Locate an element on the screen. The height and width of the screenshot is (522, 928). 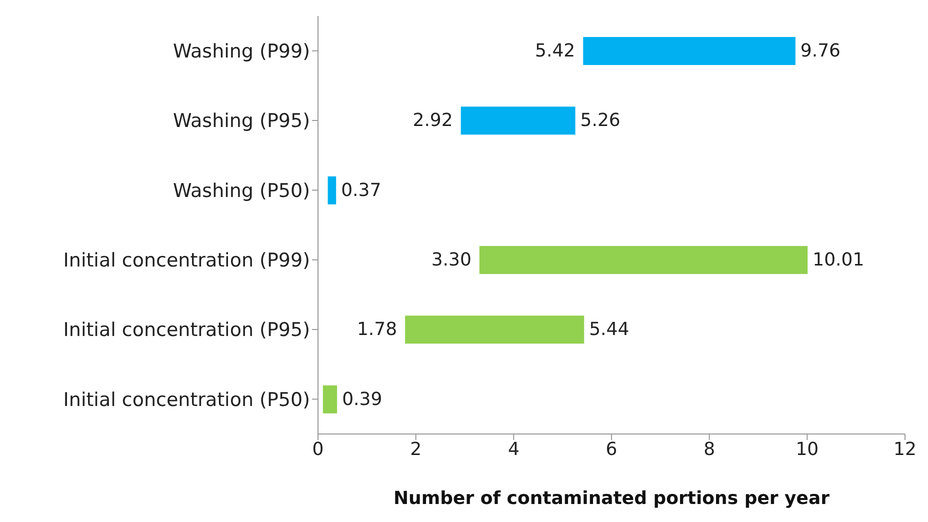
annotation: 1.78 is located at coordinates (377, 329).